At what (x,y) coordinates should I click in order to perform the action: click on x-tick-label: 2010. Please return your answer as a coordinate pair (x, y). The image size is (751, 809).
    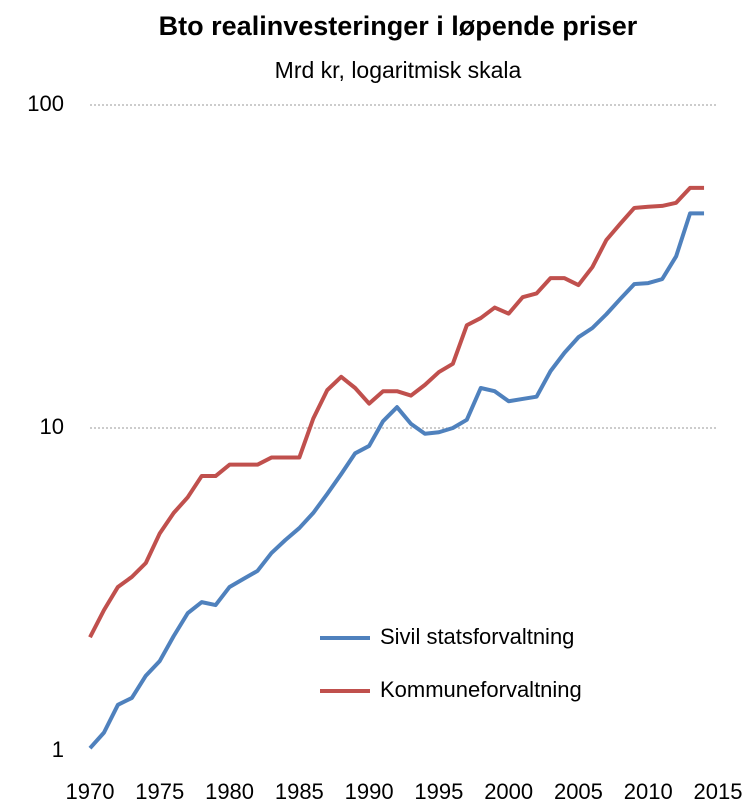
    Looking at the image, I should click on (648, 791).